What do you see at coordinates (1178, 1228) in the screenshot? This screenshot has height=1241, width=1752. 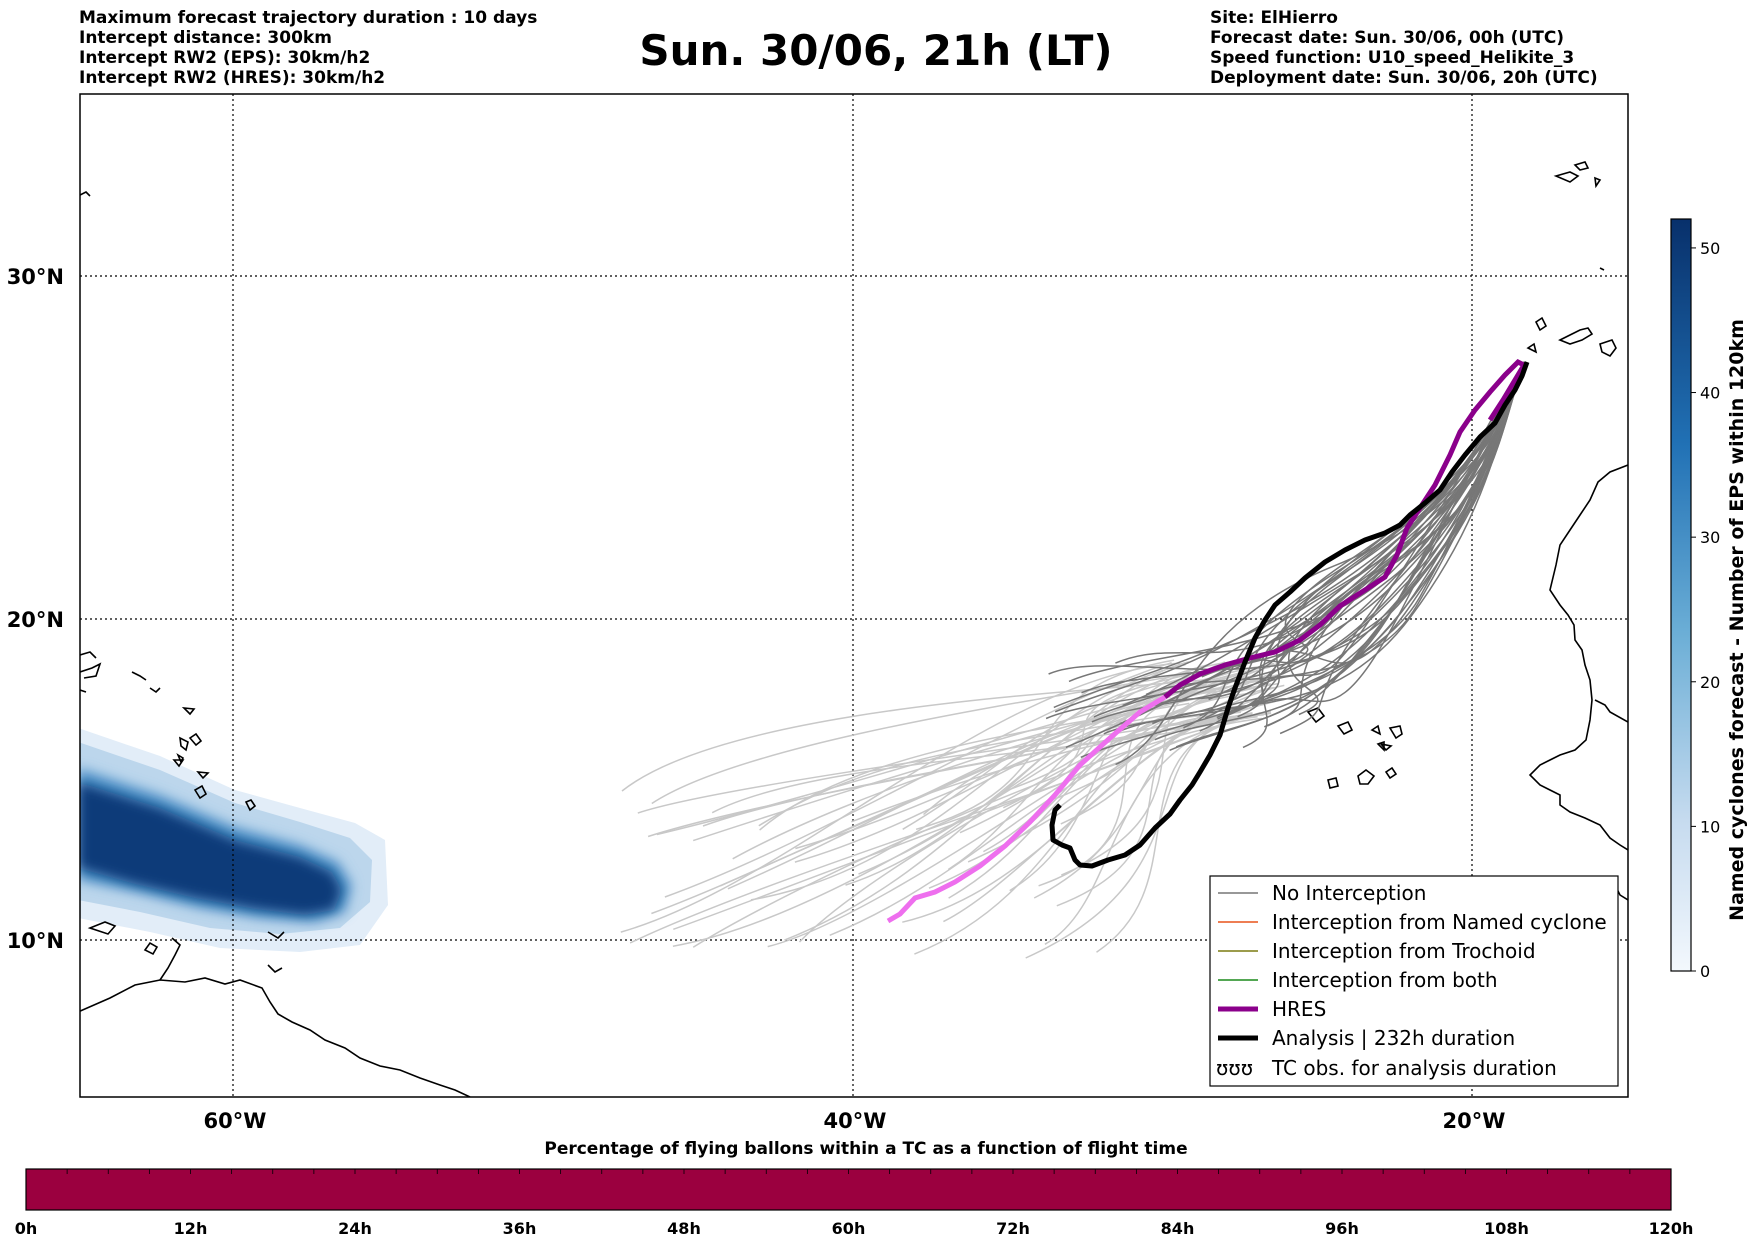 I see `flight-time-tick-label: 84h` at bounding box center [1178, 1228].